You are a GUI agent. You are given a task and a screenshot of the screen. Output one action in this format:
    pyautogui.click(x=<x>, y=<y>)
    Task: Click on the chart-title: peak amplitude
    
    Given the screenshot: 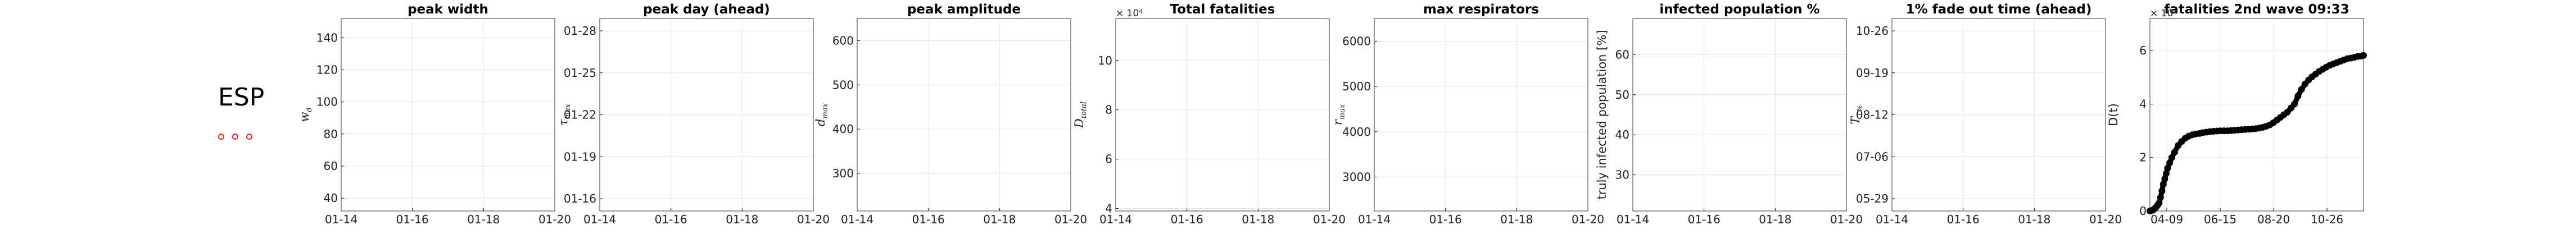 What is the action you would take?
    pyautogui.click(x=964, y=9)
    